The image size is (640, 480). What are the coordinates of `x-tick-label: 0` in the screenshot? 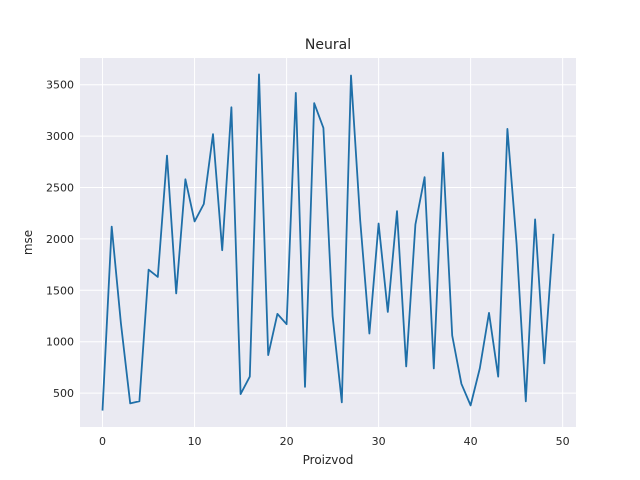 It's located at (102, 441).